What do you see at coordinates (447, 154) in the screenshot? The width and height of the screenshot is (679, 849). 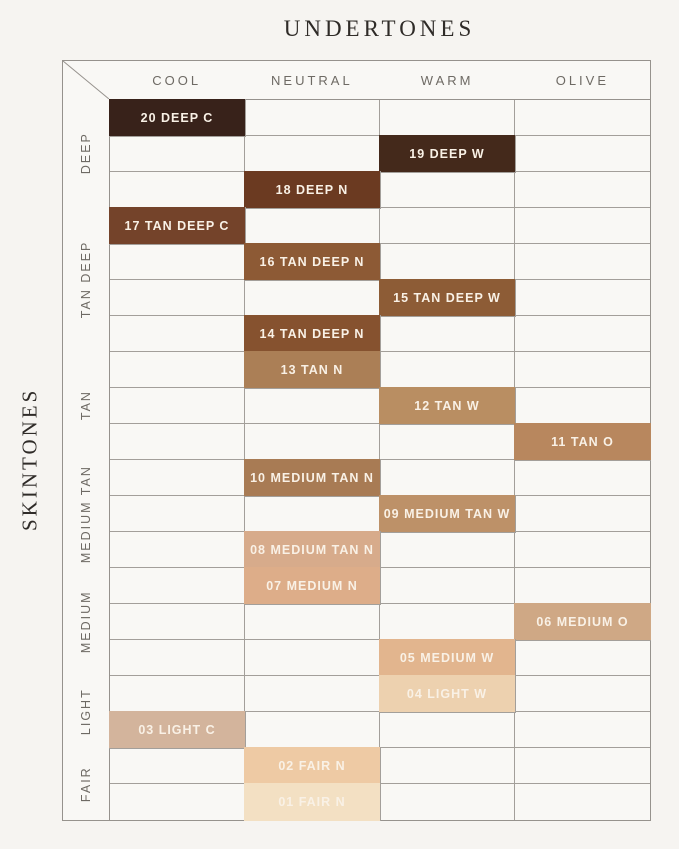 I see `shade-cell-19-deep-w: 19 DEEP W` at bounding box center [447, 154].